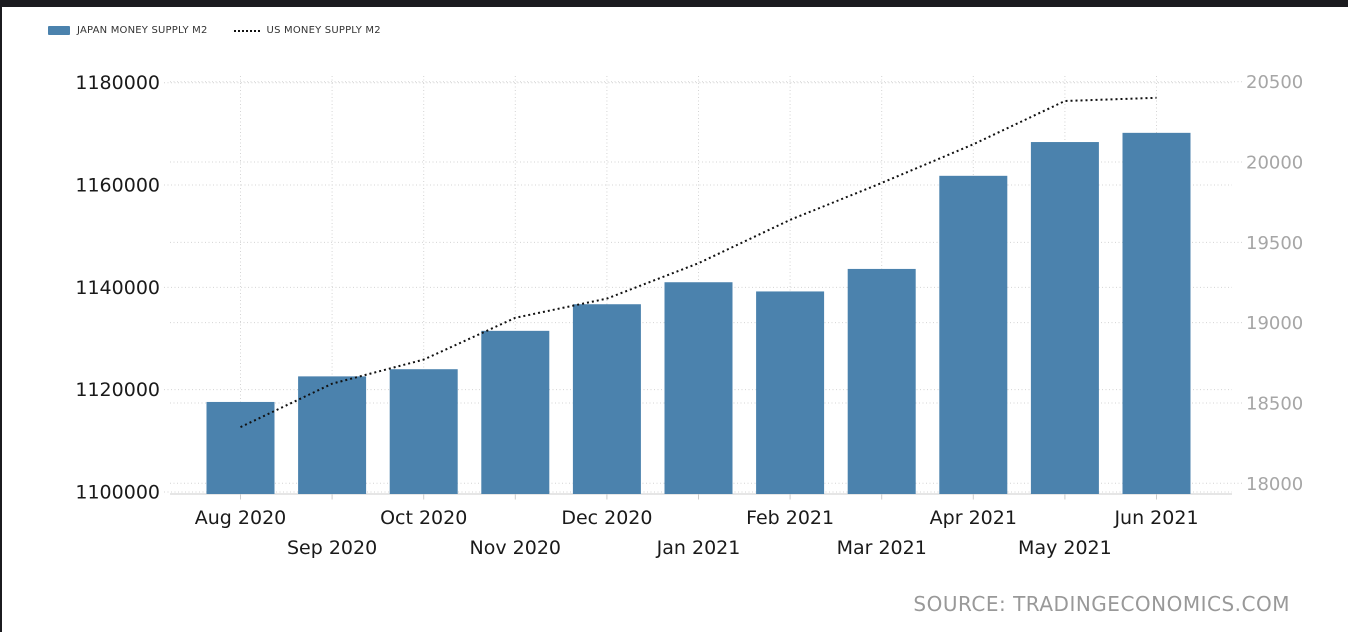 The image size is (1348, 636). What do you see at coordinates (423, 518) in the screenshot?
I see `x-axis-label: Oct 2020` at bounding box center [423, 518].